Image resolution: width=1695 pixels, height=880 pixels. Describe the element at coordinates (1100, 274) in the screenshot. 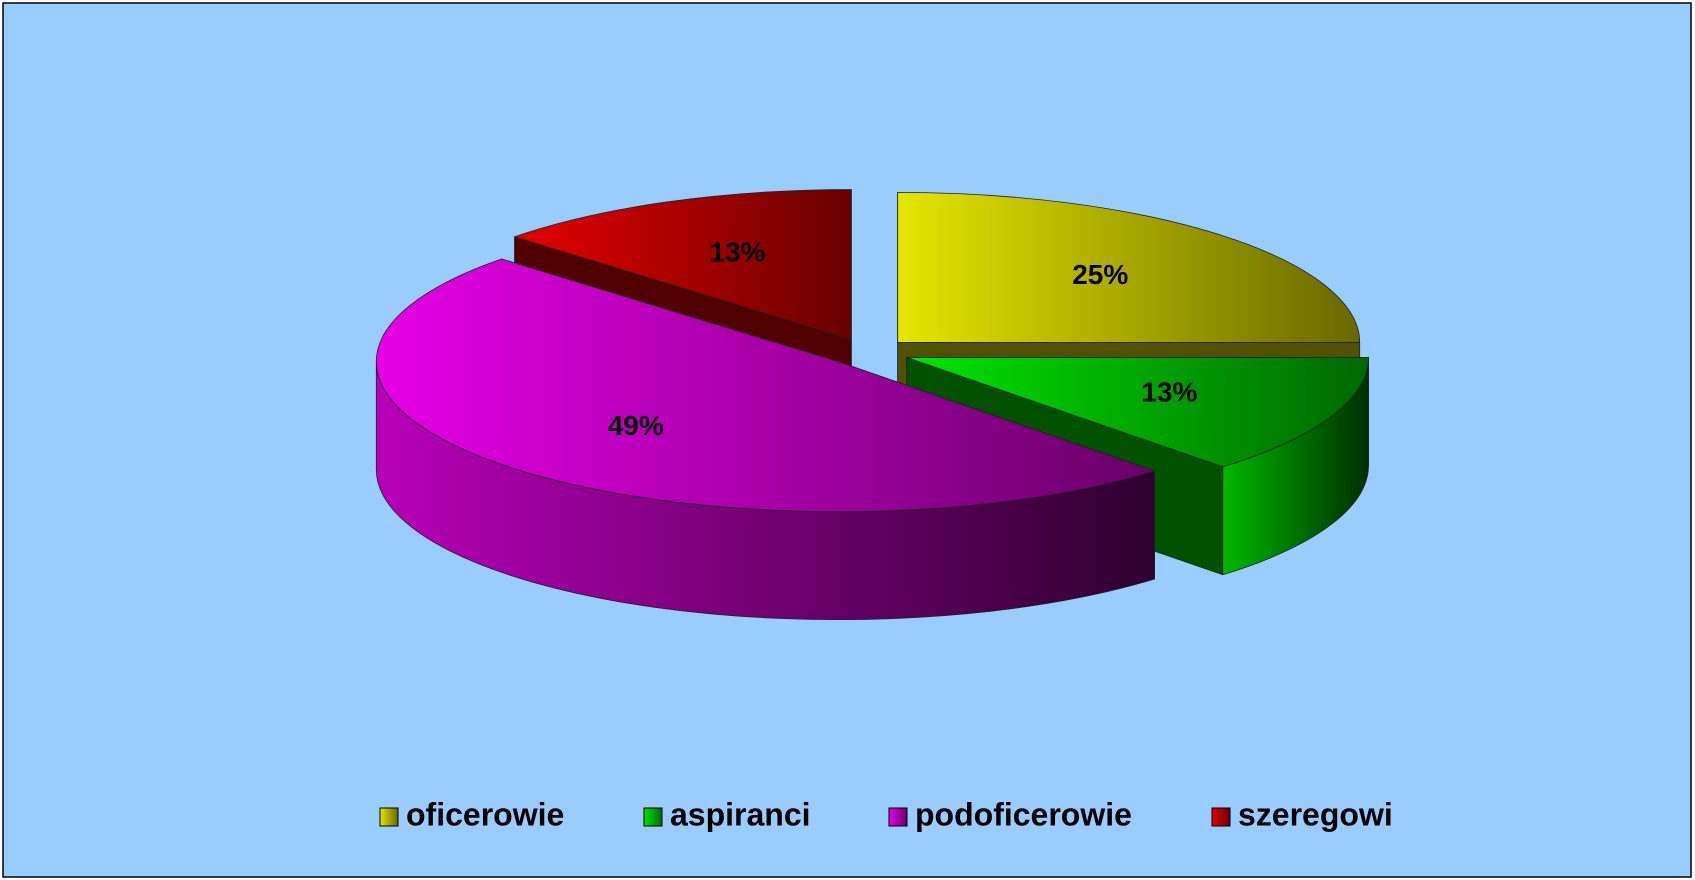

I see `data-label: 25%` at that location.